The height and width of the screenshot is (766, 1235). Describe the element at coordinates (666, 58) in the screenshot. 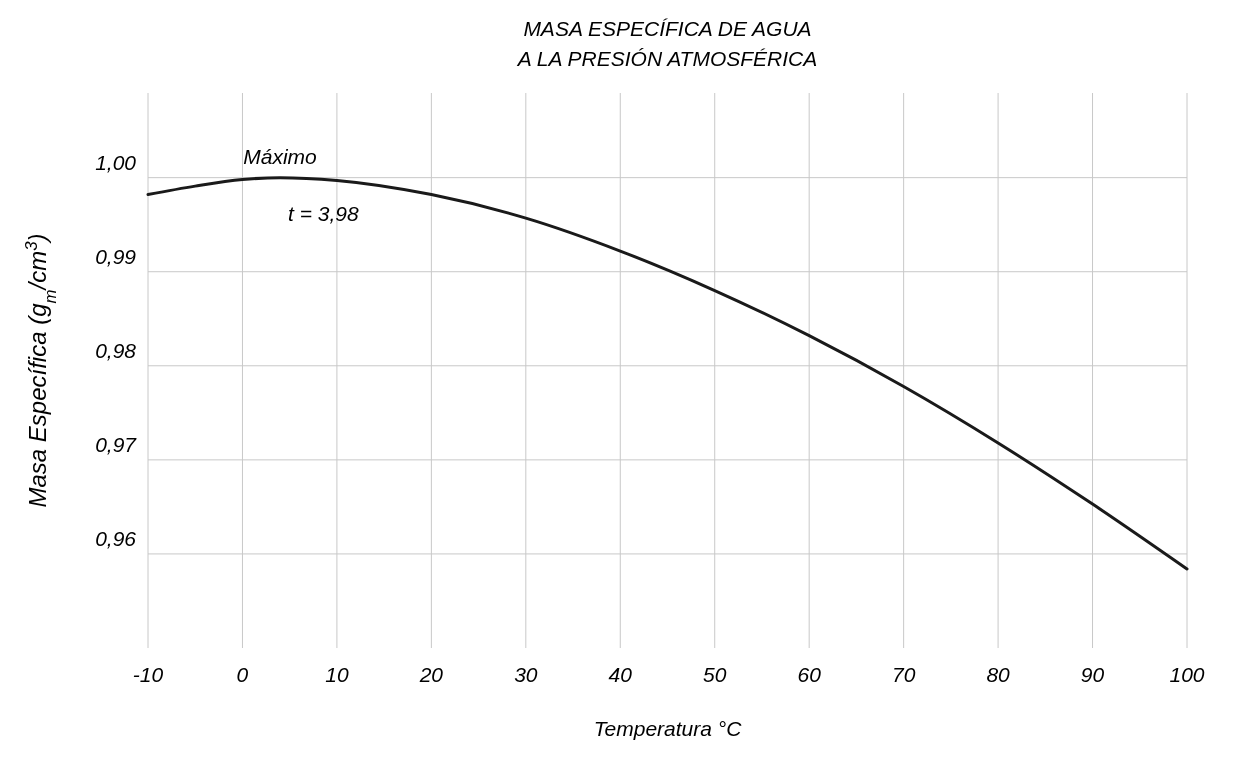

I see `chart-subtitle: A LA PRESIÓN ATMOSFÉRICA` at that location.